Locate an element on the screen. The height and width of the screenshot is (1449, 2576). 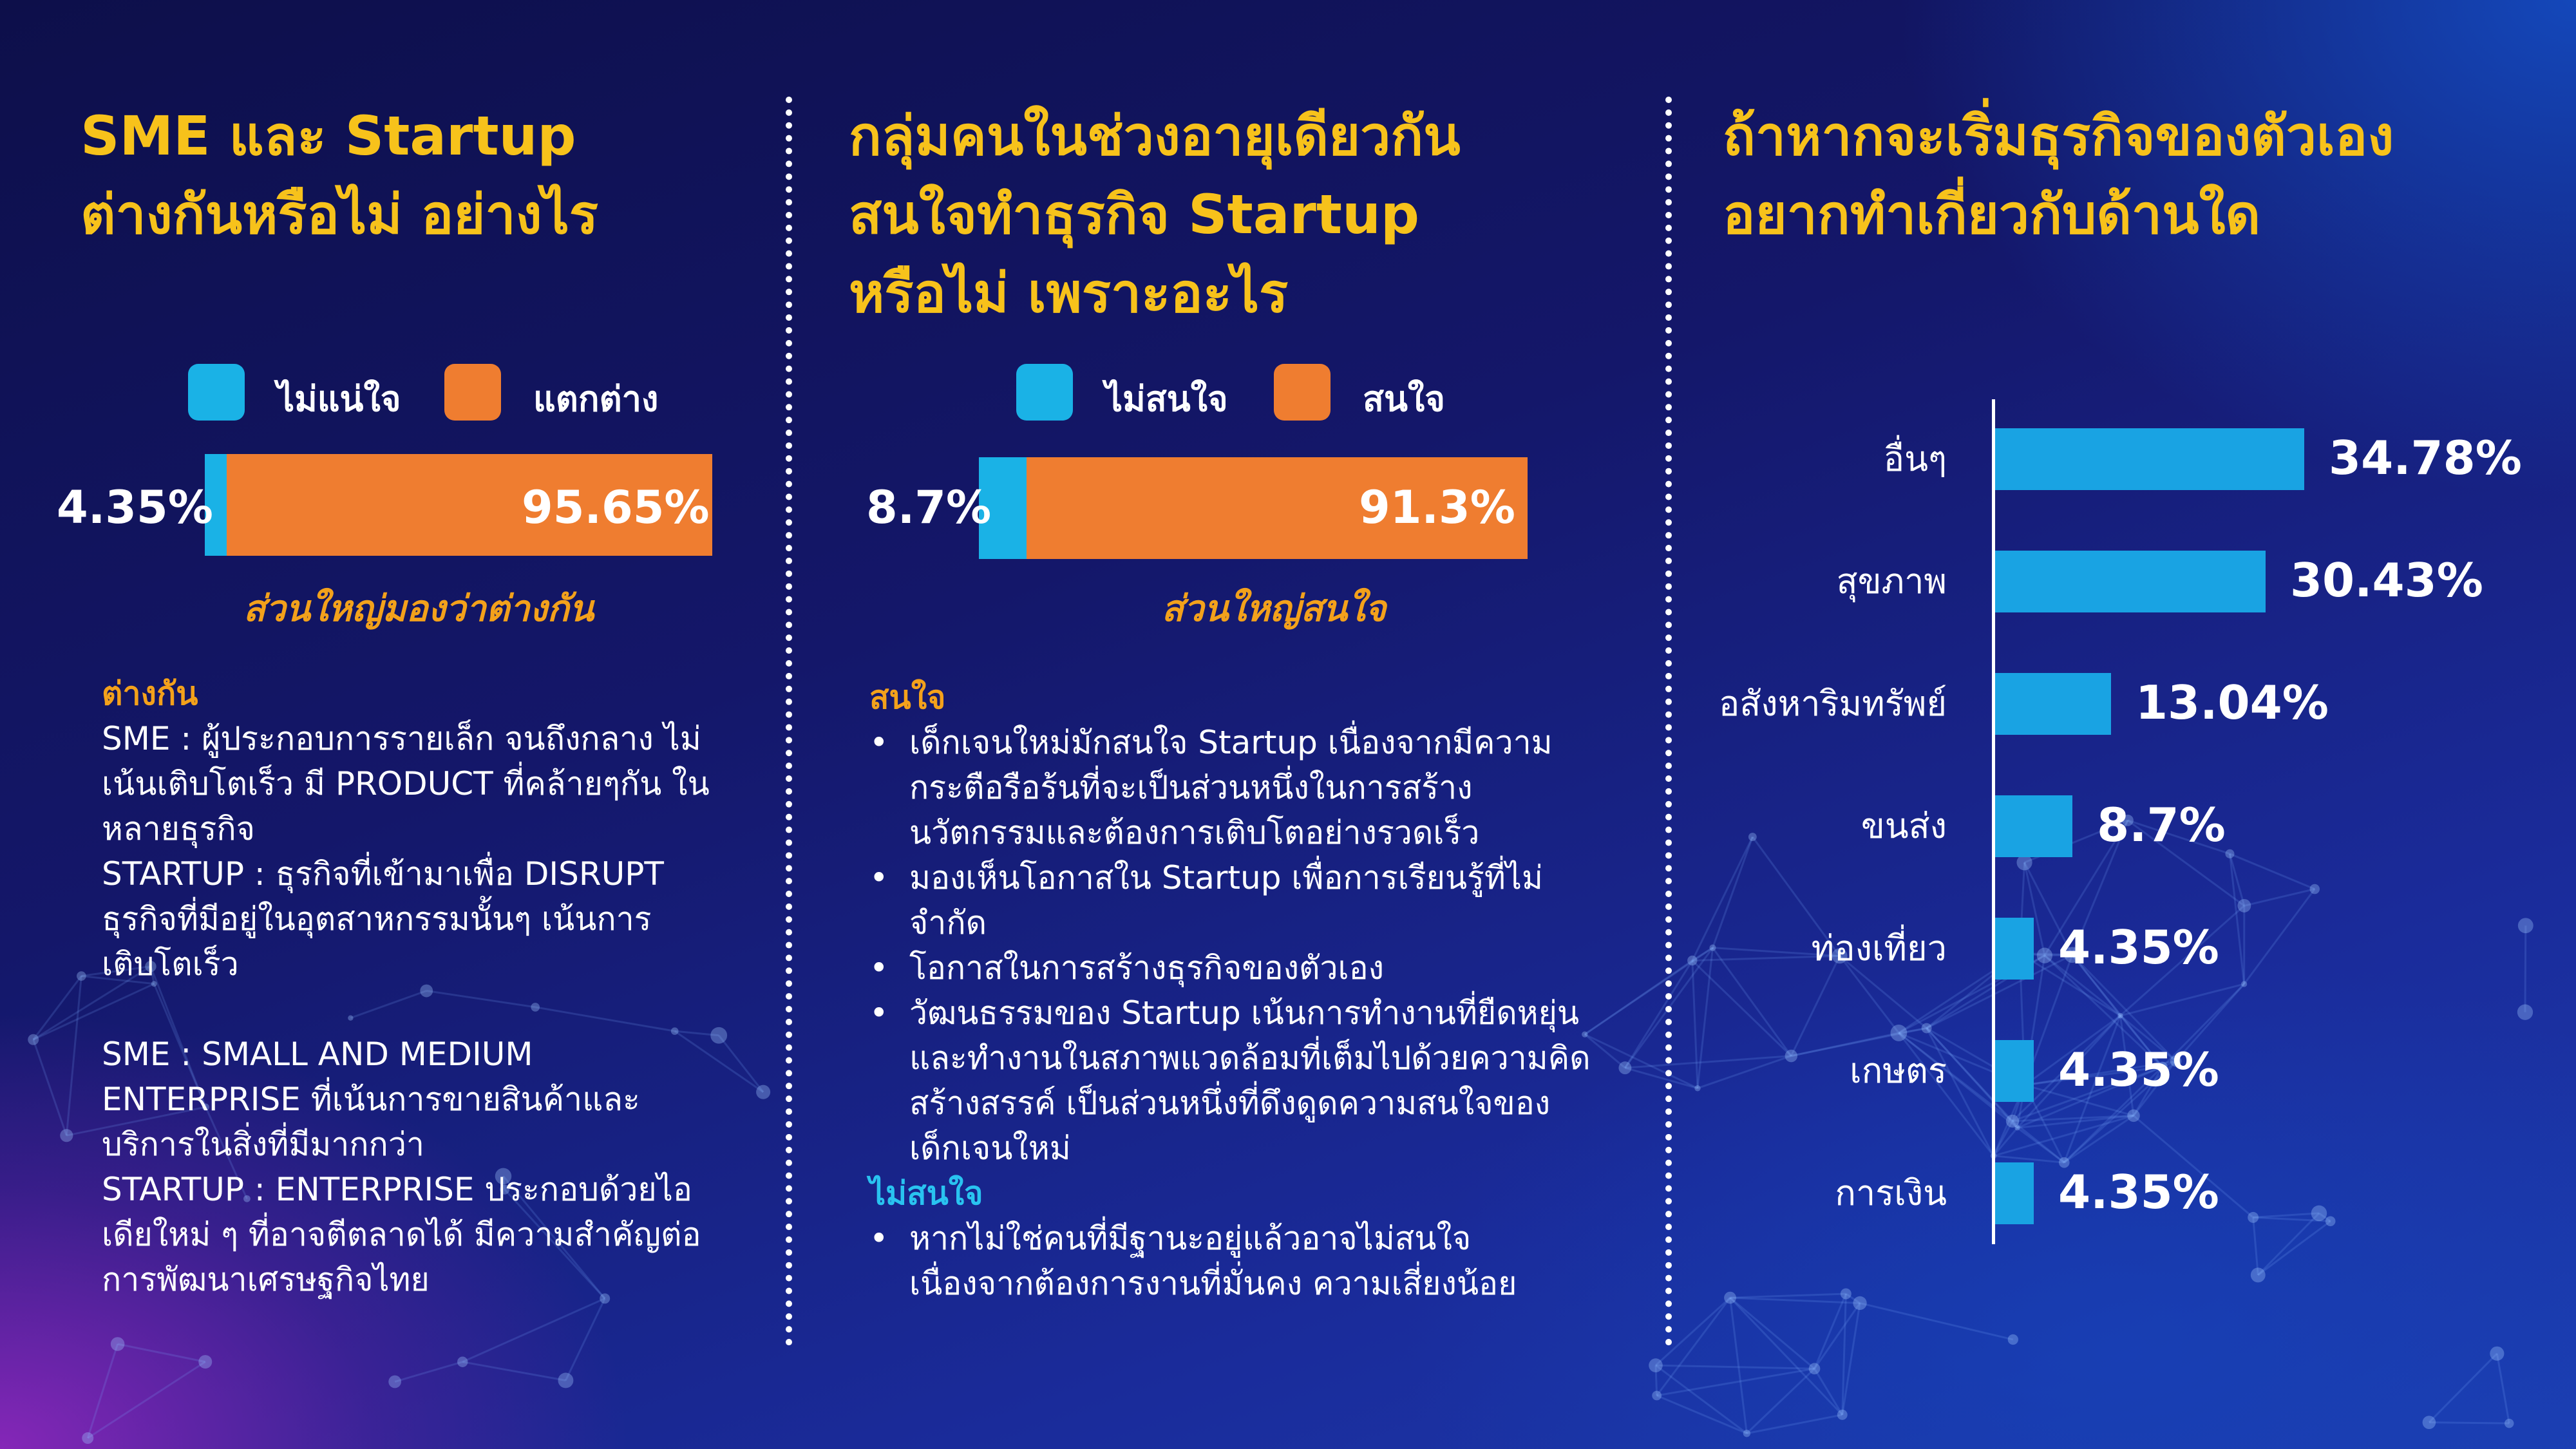
left-spacer is located at coordinates (416, 1009).